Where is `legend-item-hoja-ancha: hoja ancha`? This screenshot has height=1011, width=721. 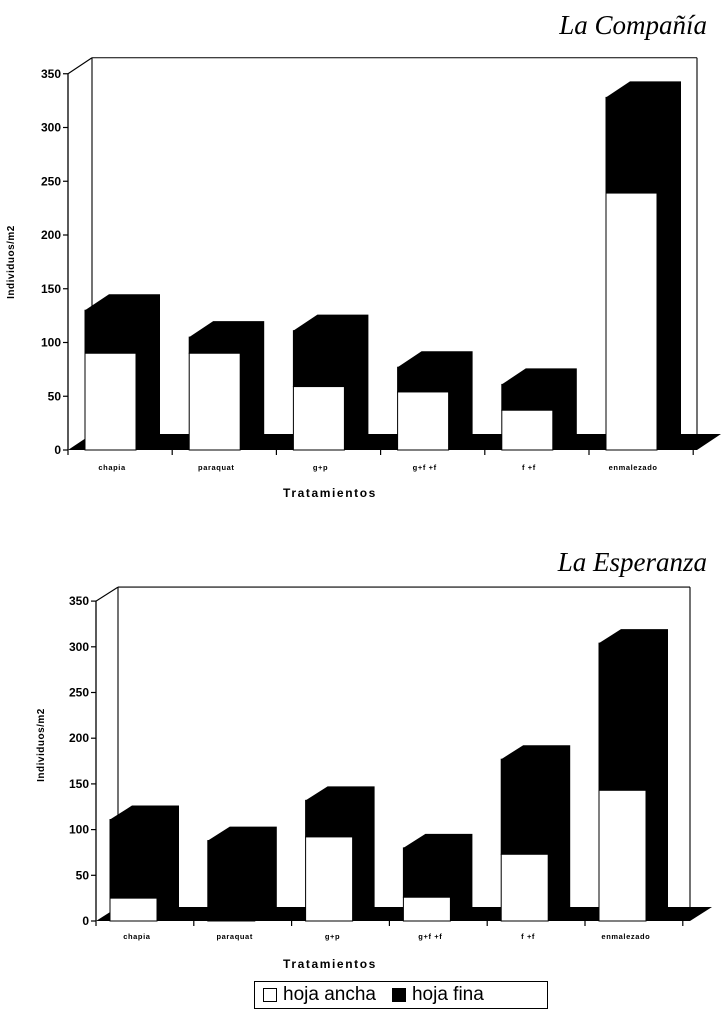
legend-item-hoja-ancha: hoja ancha is located at coordinates (319, 995).